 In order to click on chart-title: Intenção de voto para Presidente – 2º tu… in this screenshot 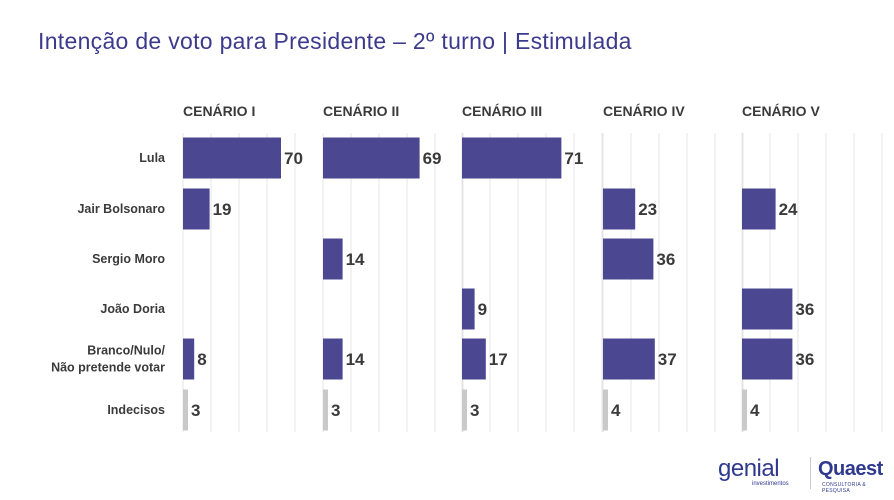, I will do `click(335, 41)`.